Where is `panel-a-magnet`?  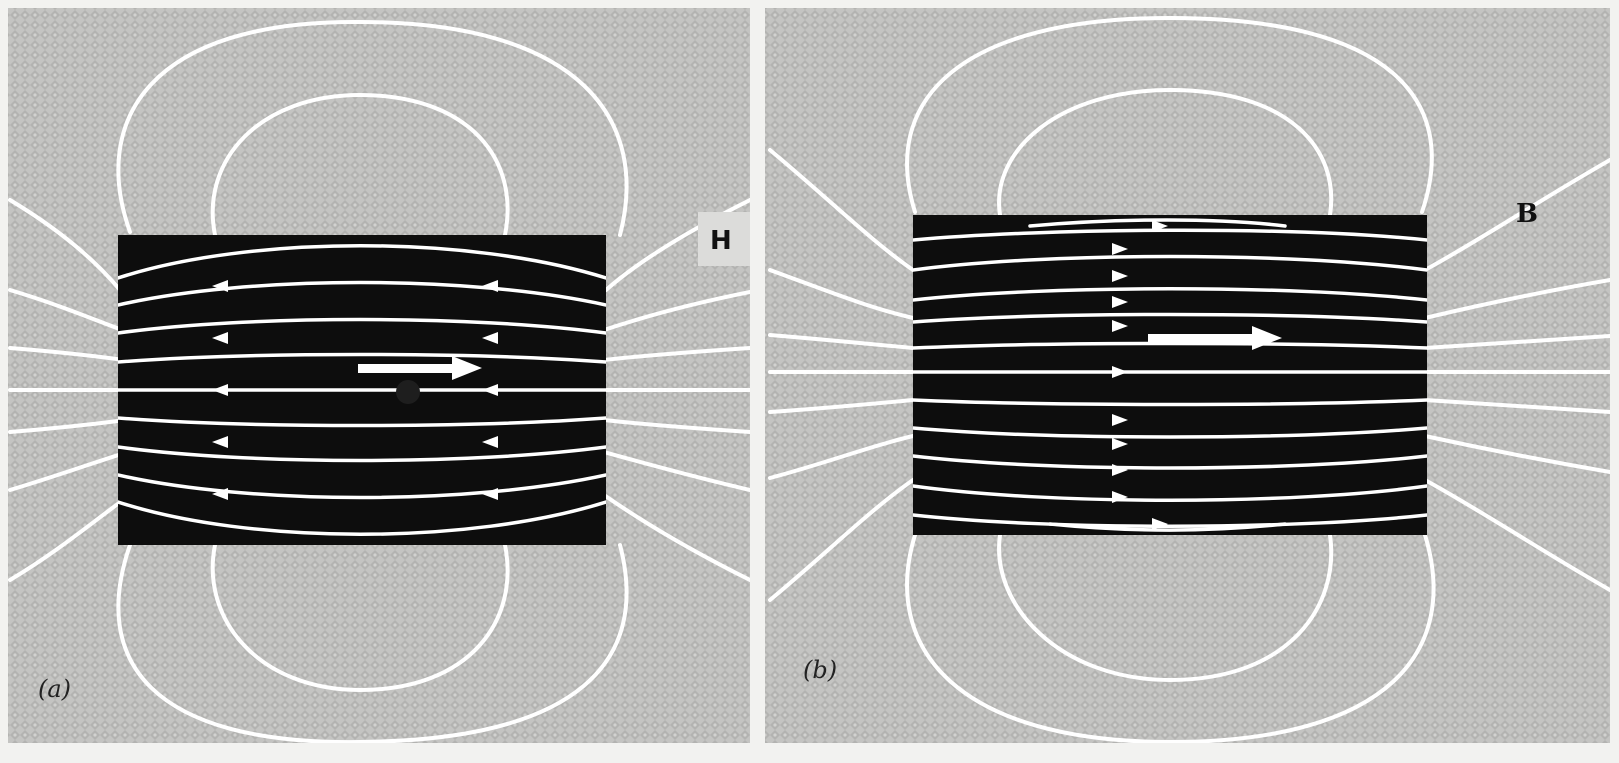 panel-a-magnet is located at coordinates (362, 390).